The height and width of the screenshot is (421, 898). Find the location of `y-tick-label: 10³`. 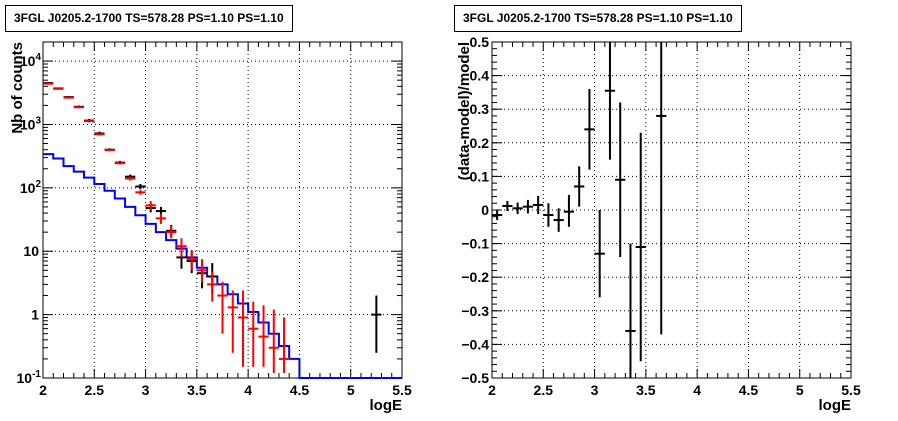

y-tick-label: 10³ is located at coordinates (31, 123).